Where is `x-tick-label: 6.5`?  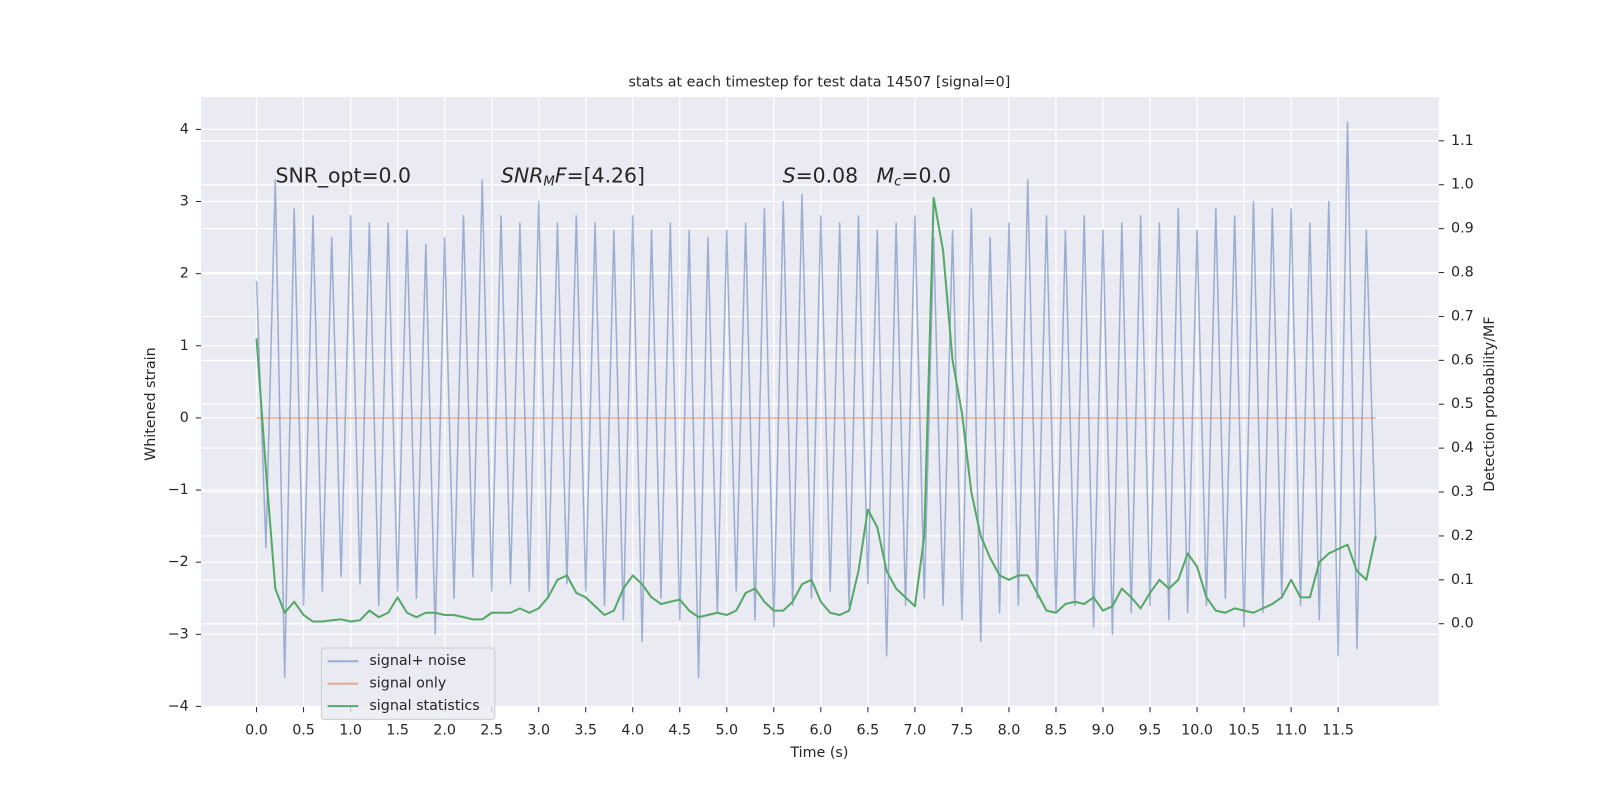 x-tick-label: 6.5 is located at coordinates (868, 731).